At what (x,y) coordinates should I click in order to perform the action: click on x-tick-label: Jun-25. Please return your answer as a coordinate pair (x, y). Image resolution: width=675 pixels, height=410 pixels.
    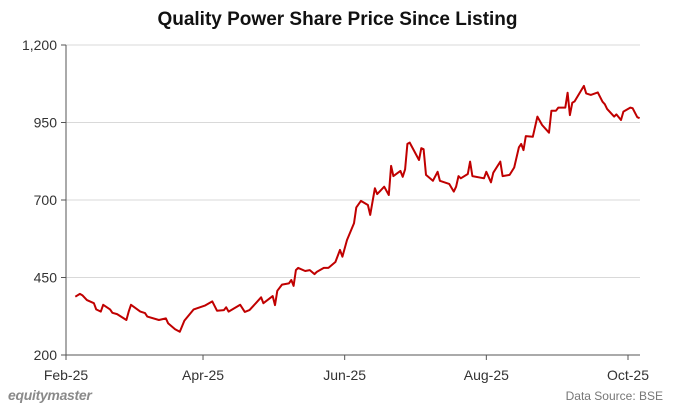
    Looking at the image, I should click on (344, 375).